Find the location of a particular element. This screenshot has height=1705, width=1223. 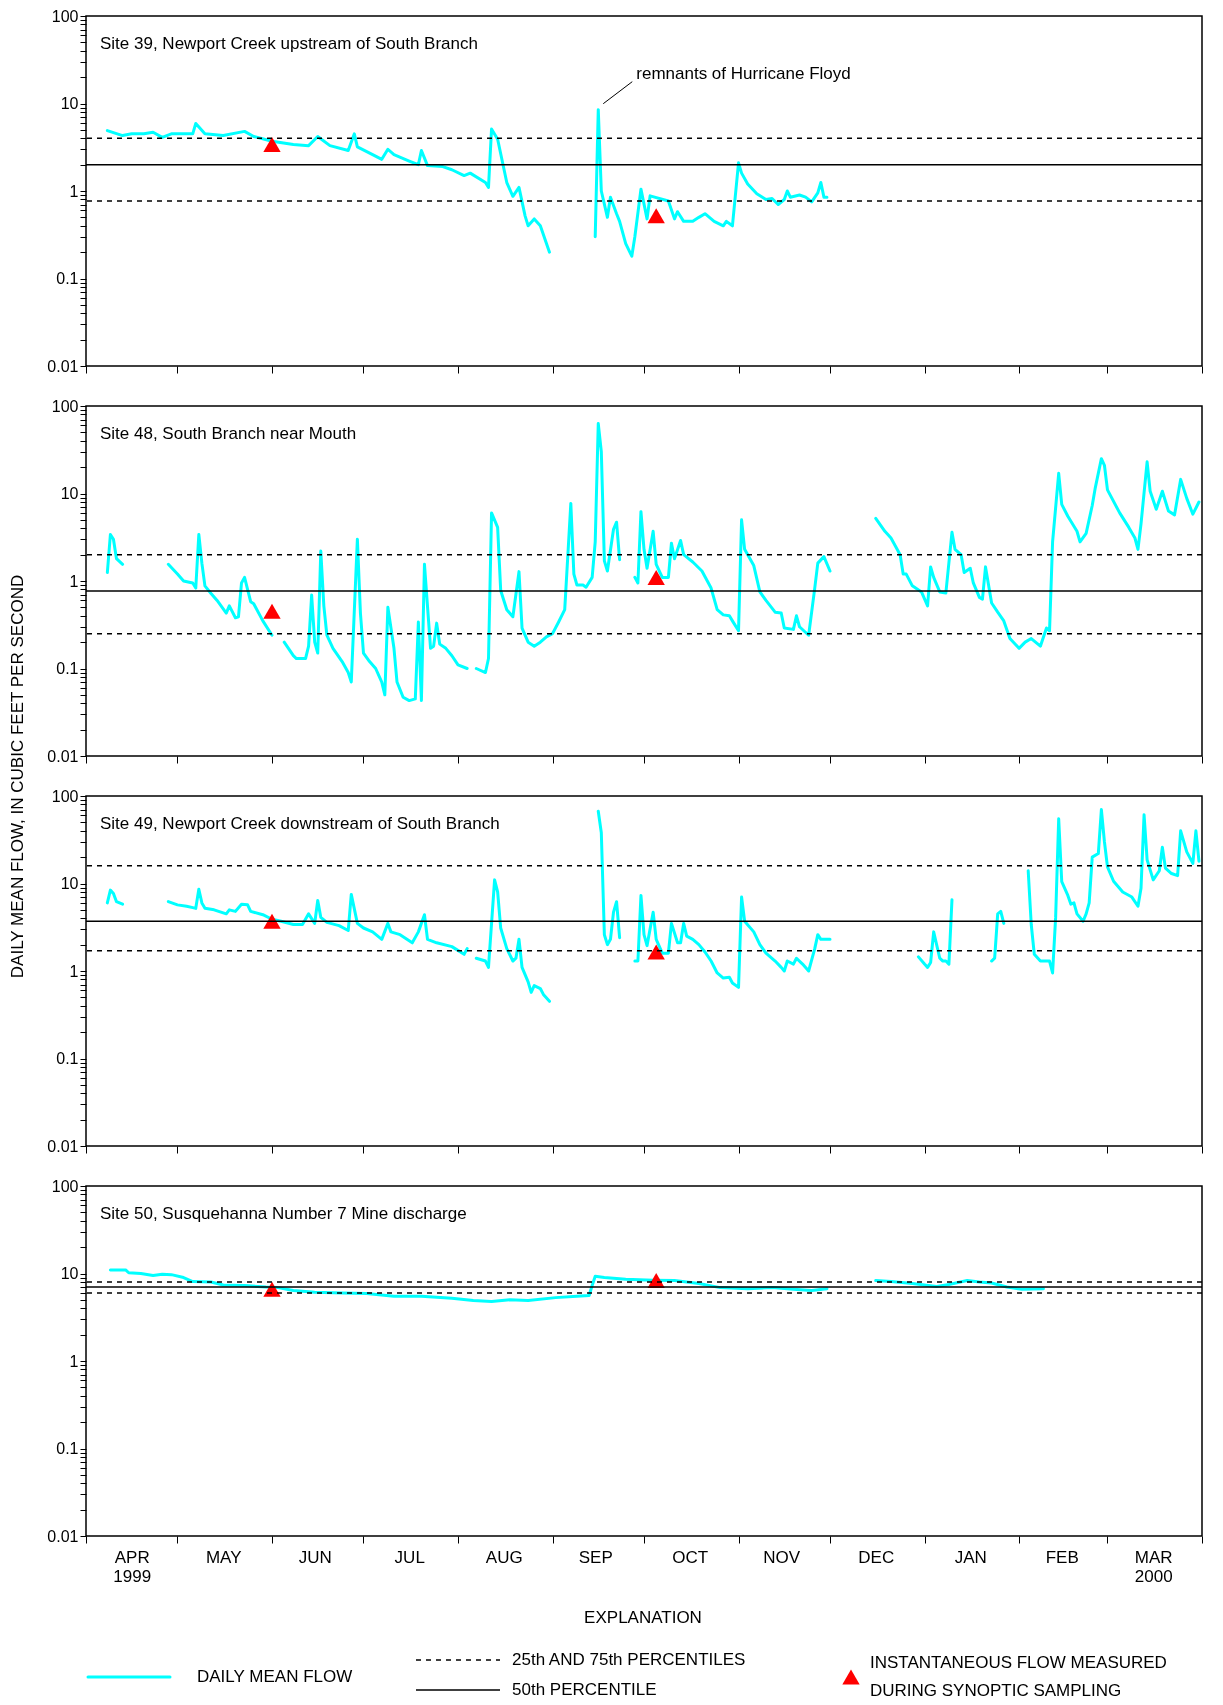

x-tick-label: DEC is located at coordinates (876, 1557).